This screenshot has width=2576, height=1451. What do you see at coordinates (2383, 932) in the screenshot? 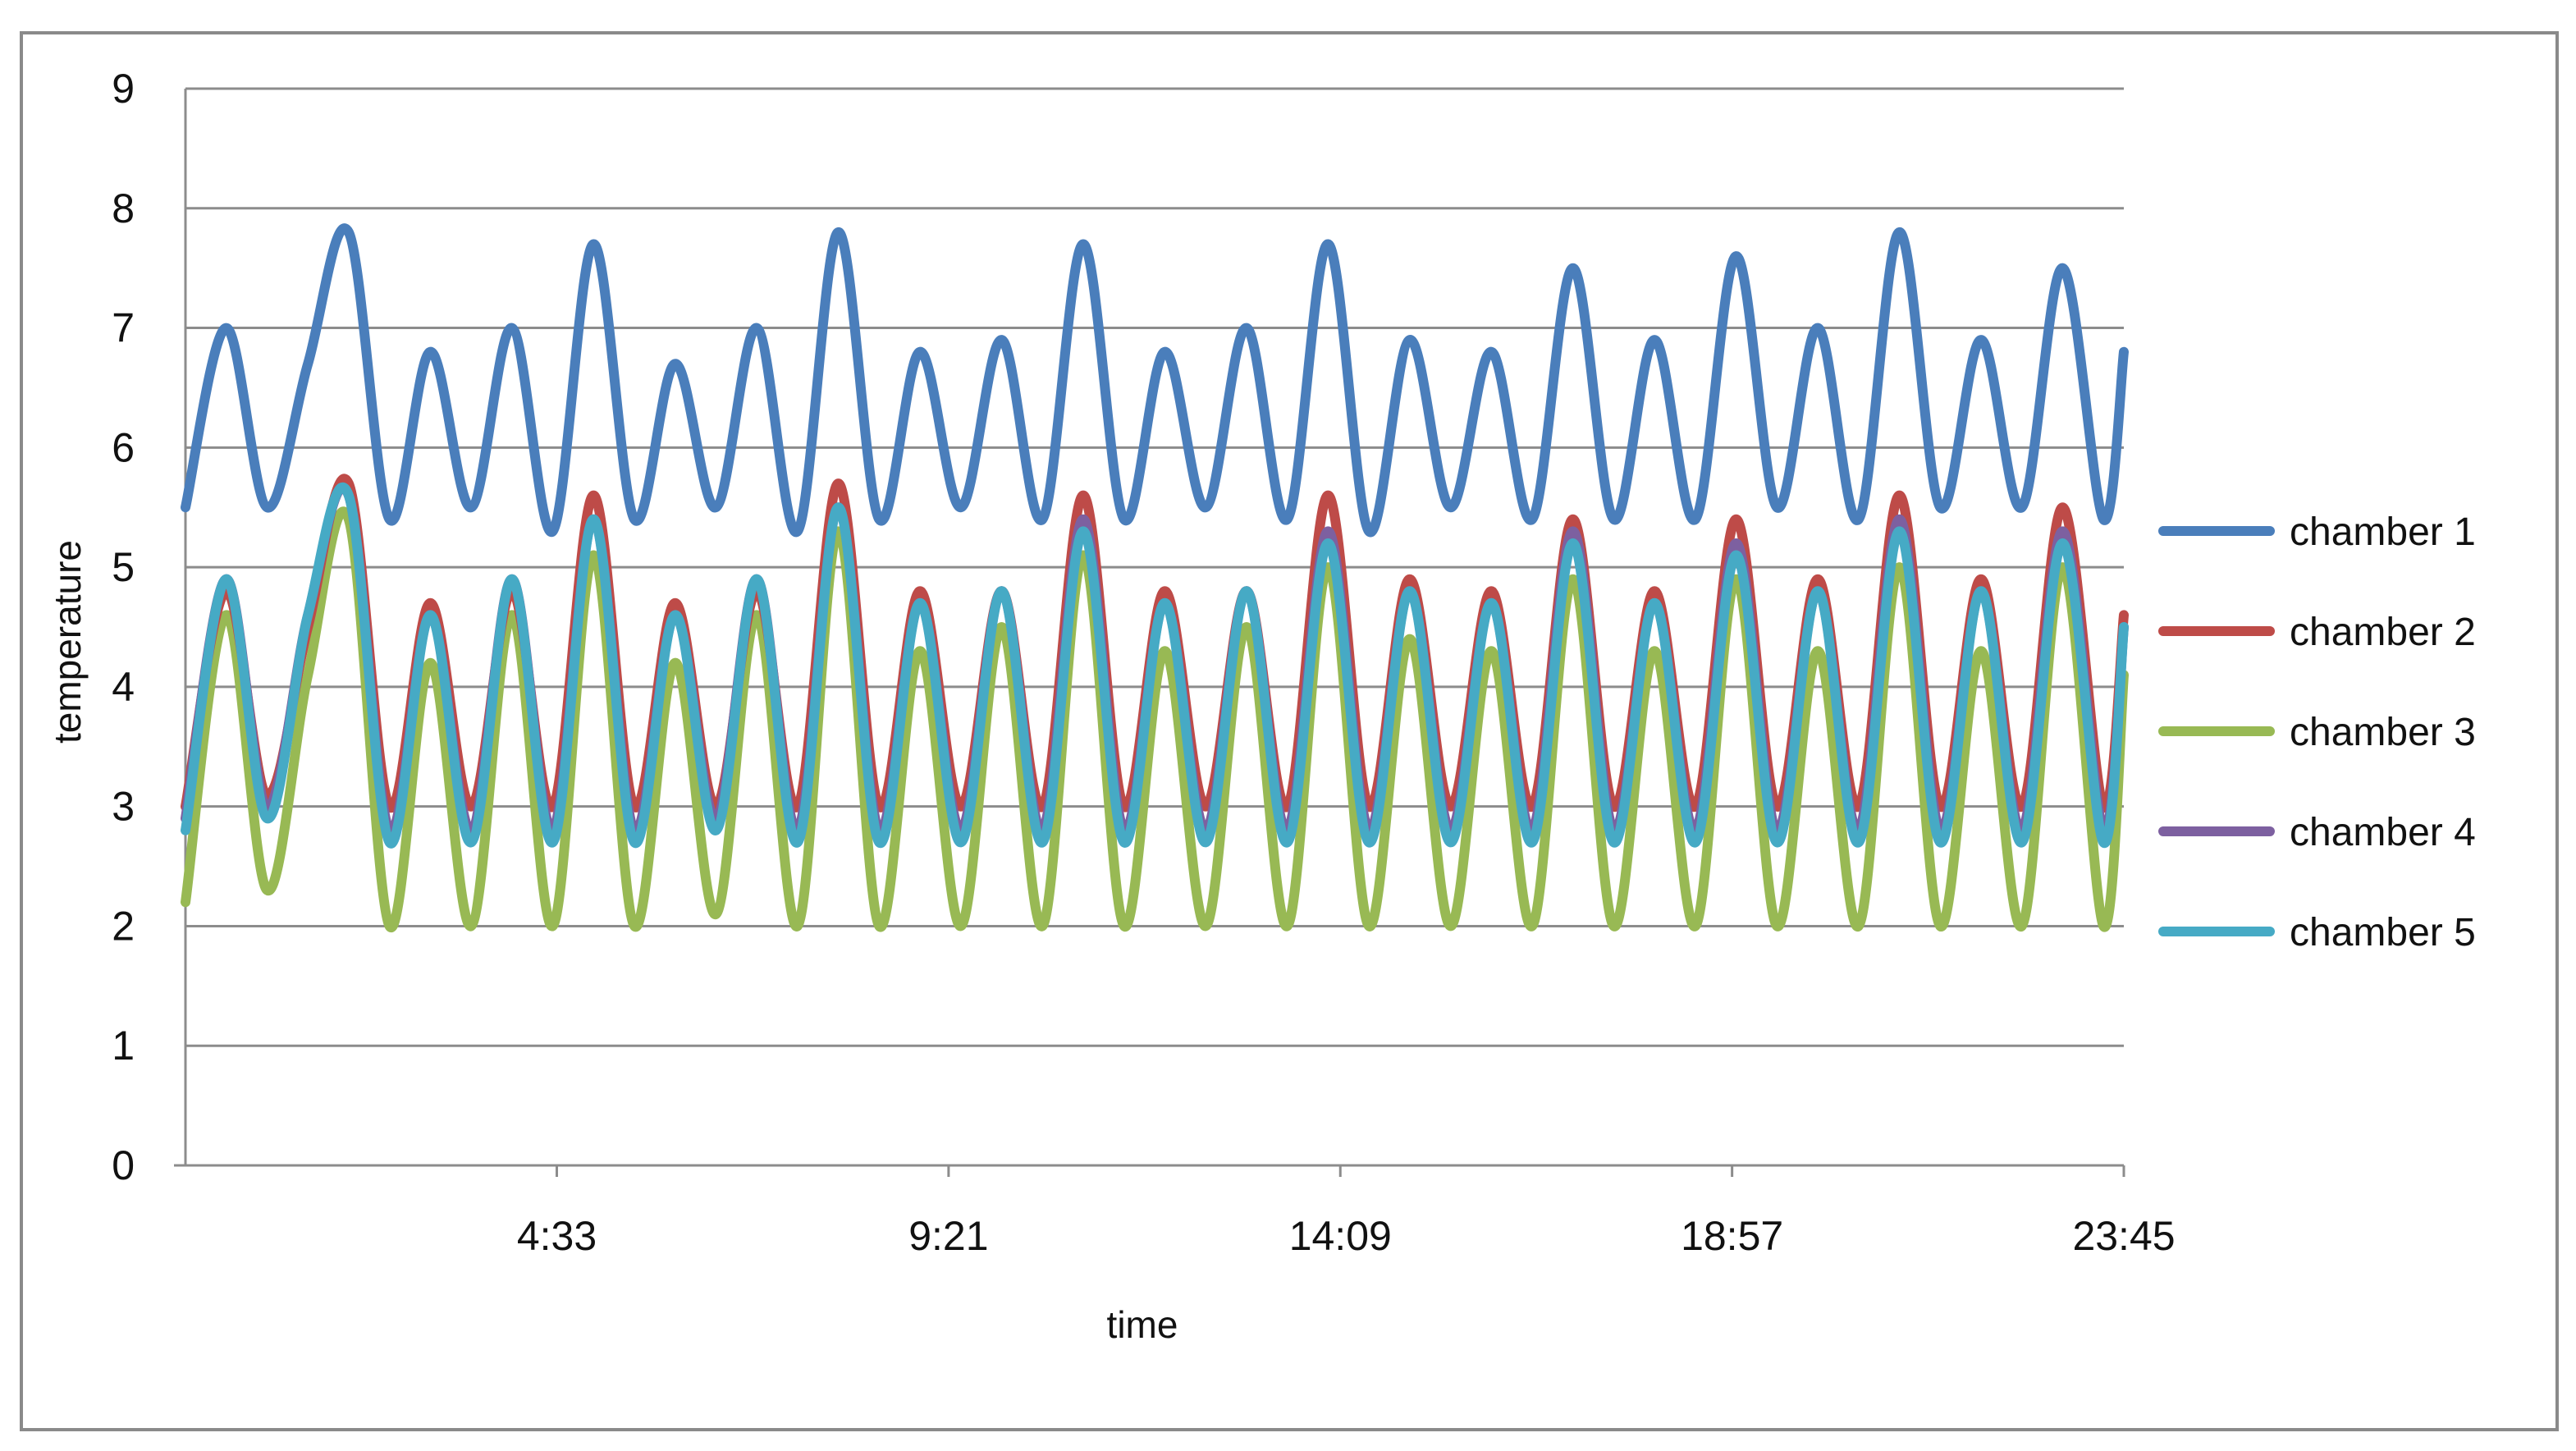
I see `legend-label: chamber 5` at bounding box center [2383, 932].